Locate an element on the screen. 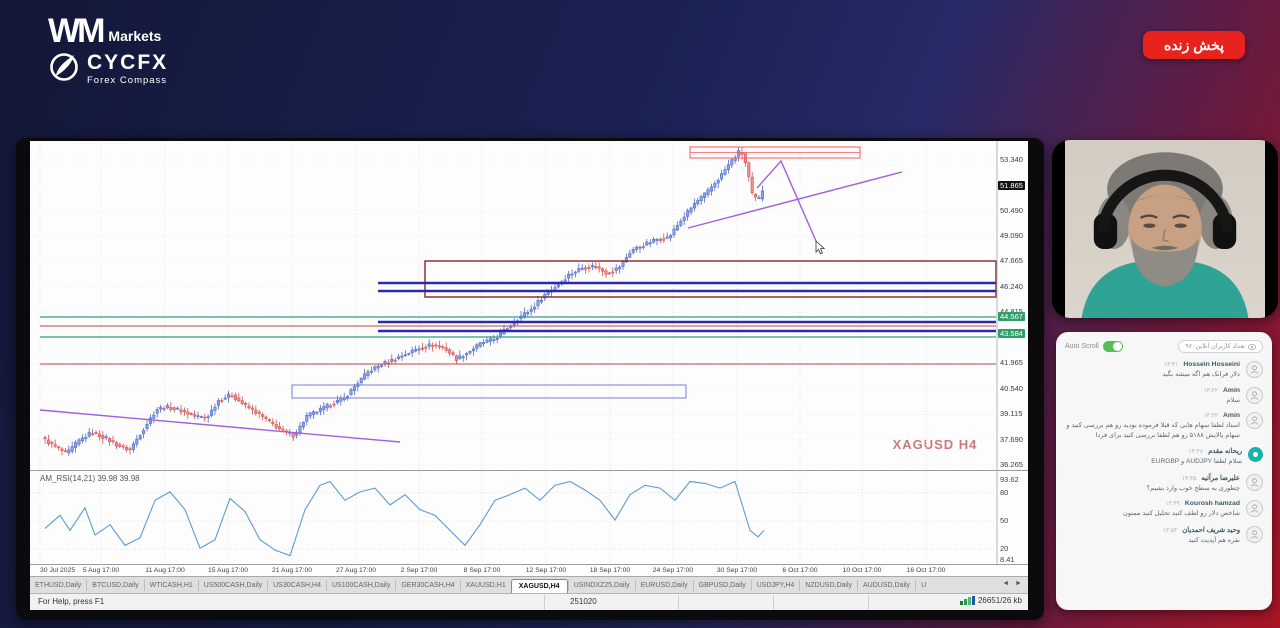 The width and height of the screenshot is (1280, 628). chat-header: Auto Scroll تعداد کاربران آنلاین: ۹۶ is located at coordinates (1164, 345).